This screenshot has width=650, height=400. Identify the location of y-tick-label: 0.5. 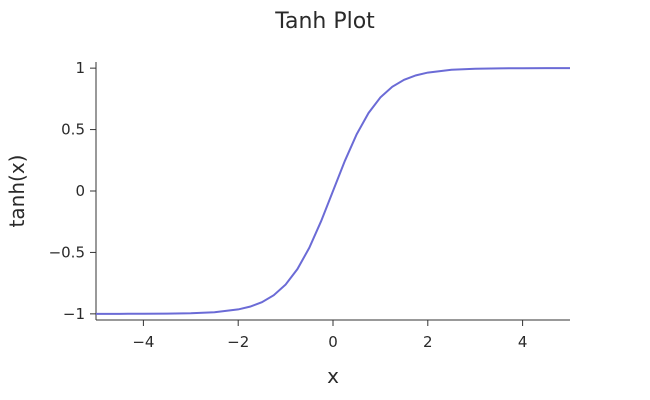
(73, 130).